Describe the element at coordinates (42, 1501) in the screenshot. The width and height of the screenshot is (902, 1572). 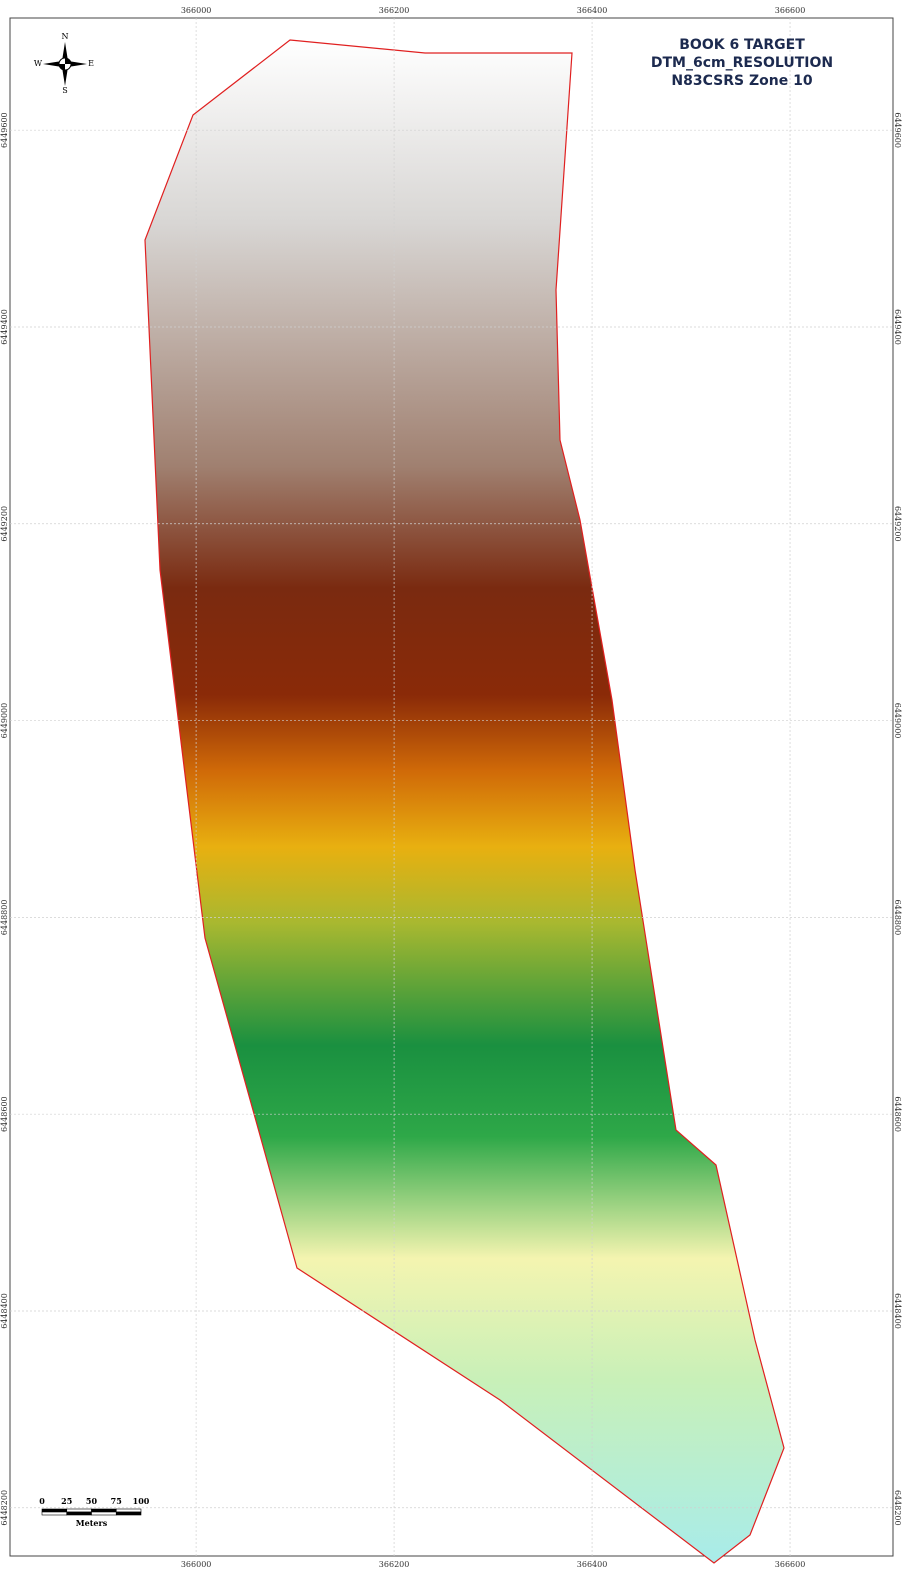
I see `scale-label: 0` at that location.